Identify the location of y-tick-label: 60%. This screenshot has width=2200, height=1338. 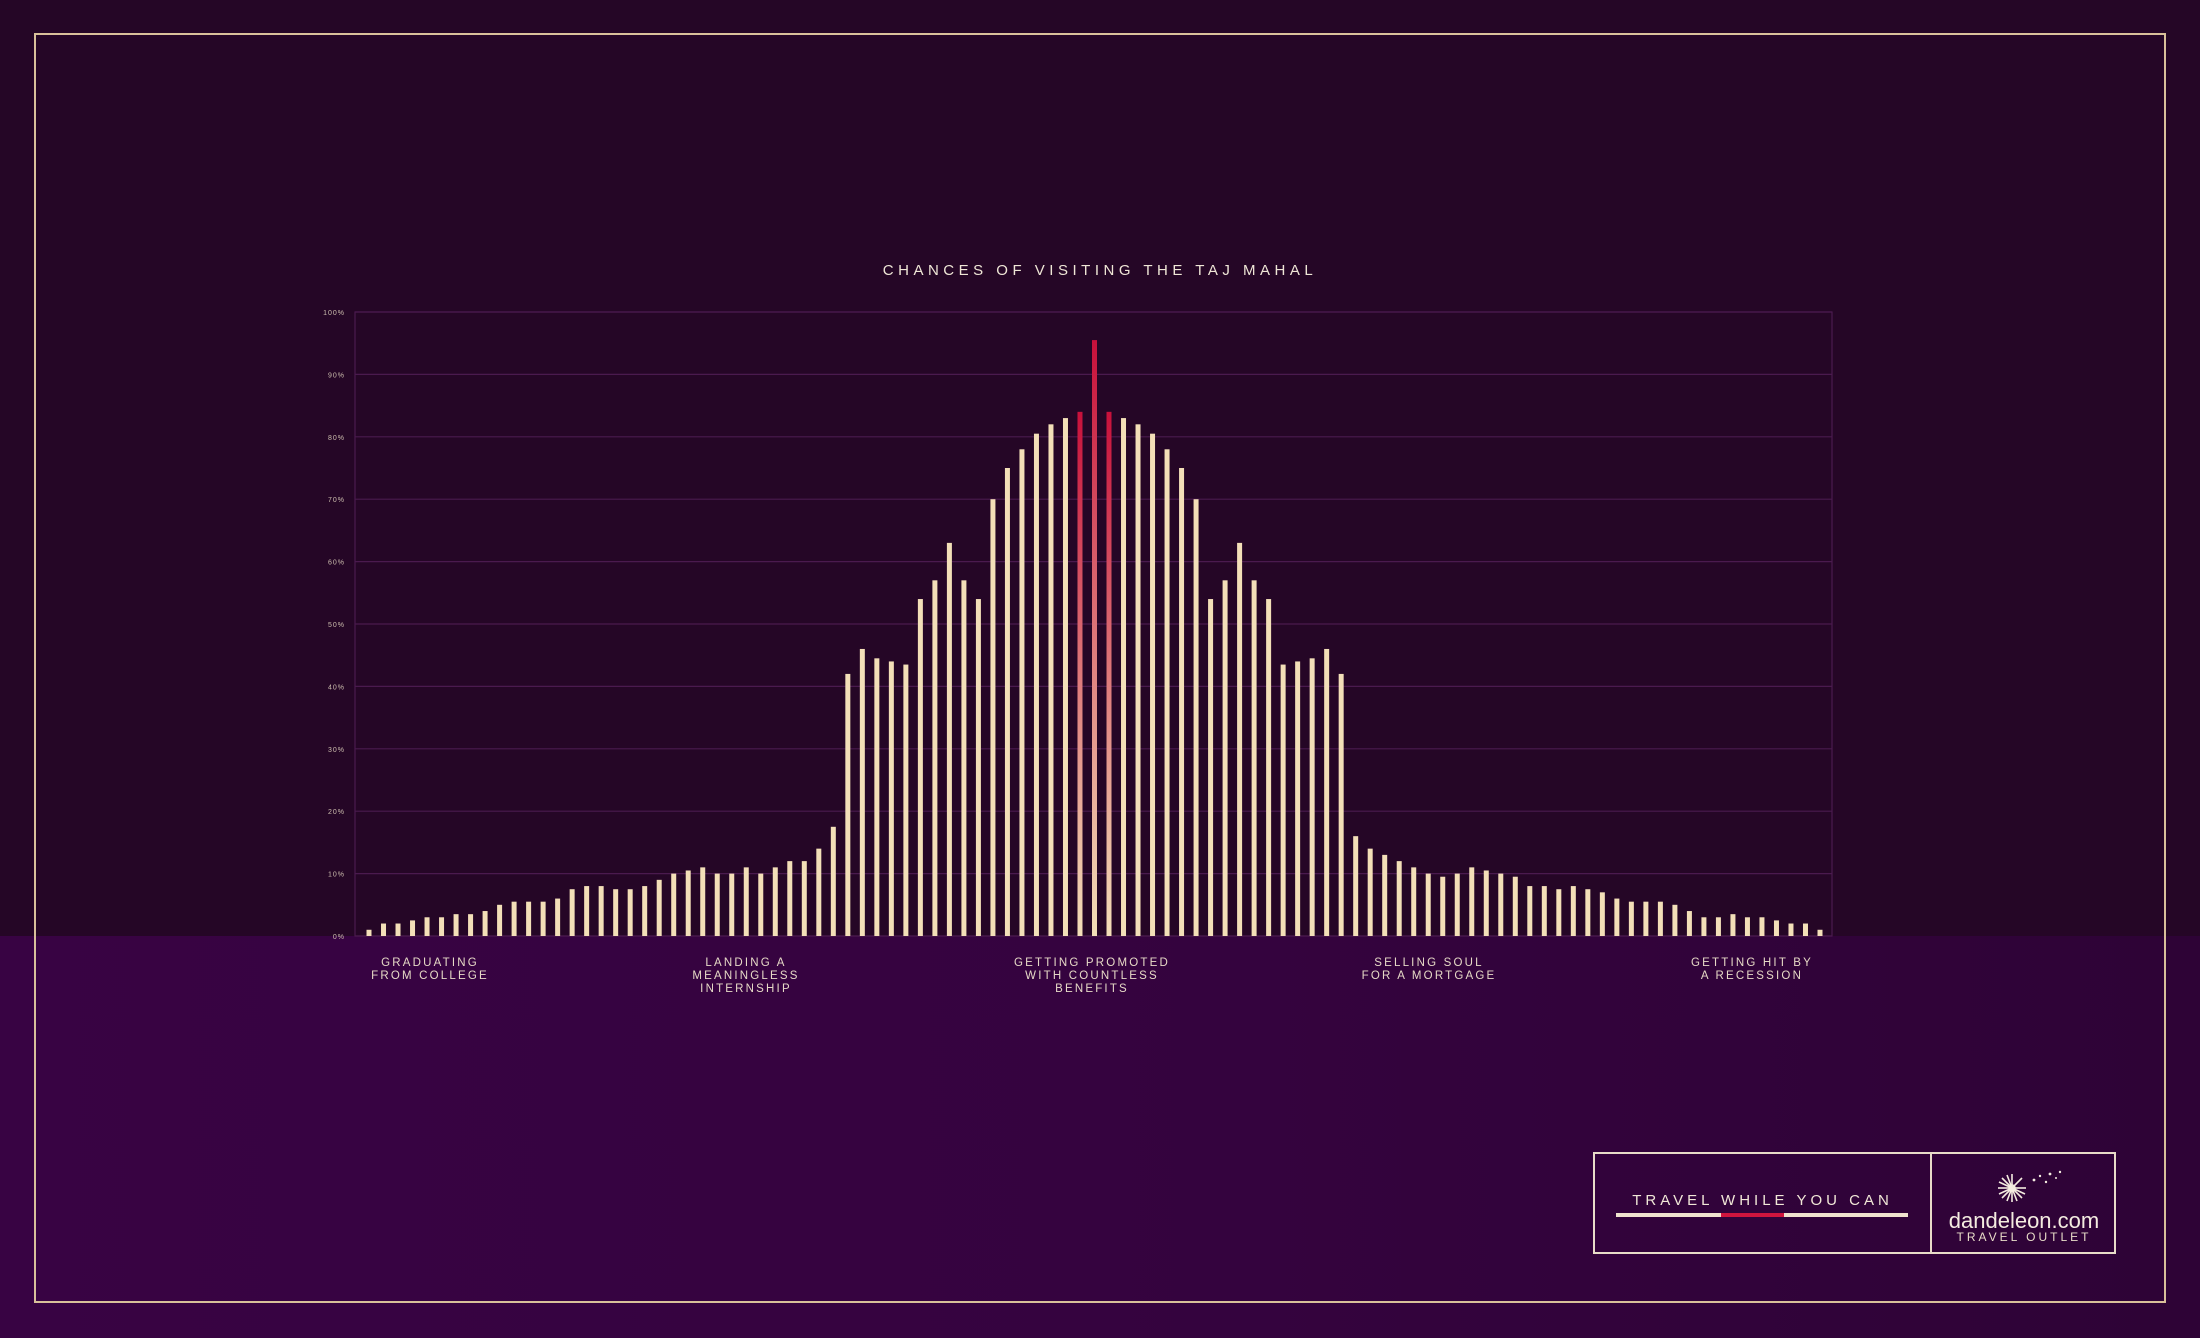
(336, 563).